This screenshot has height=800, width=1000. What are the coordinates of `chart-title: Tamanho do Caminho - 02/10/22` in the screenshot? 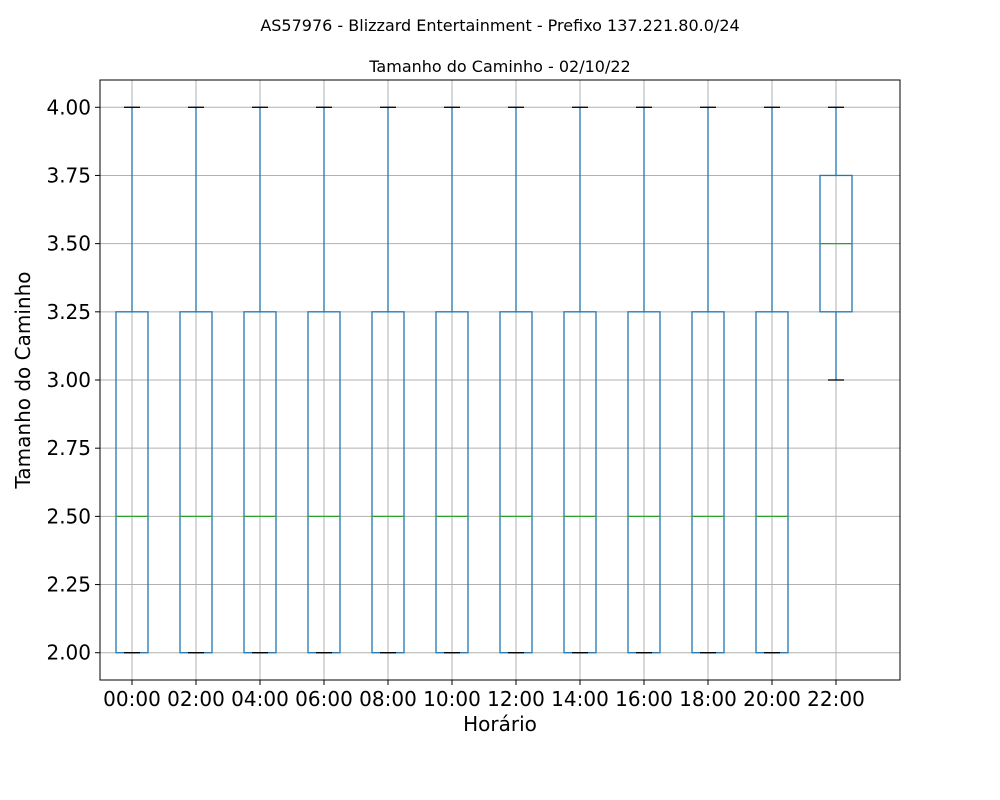 It's located at (499, 66).